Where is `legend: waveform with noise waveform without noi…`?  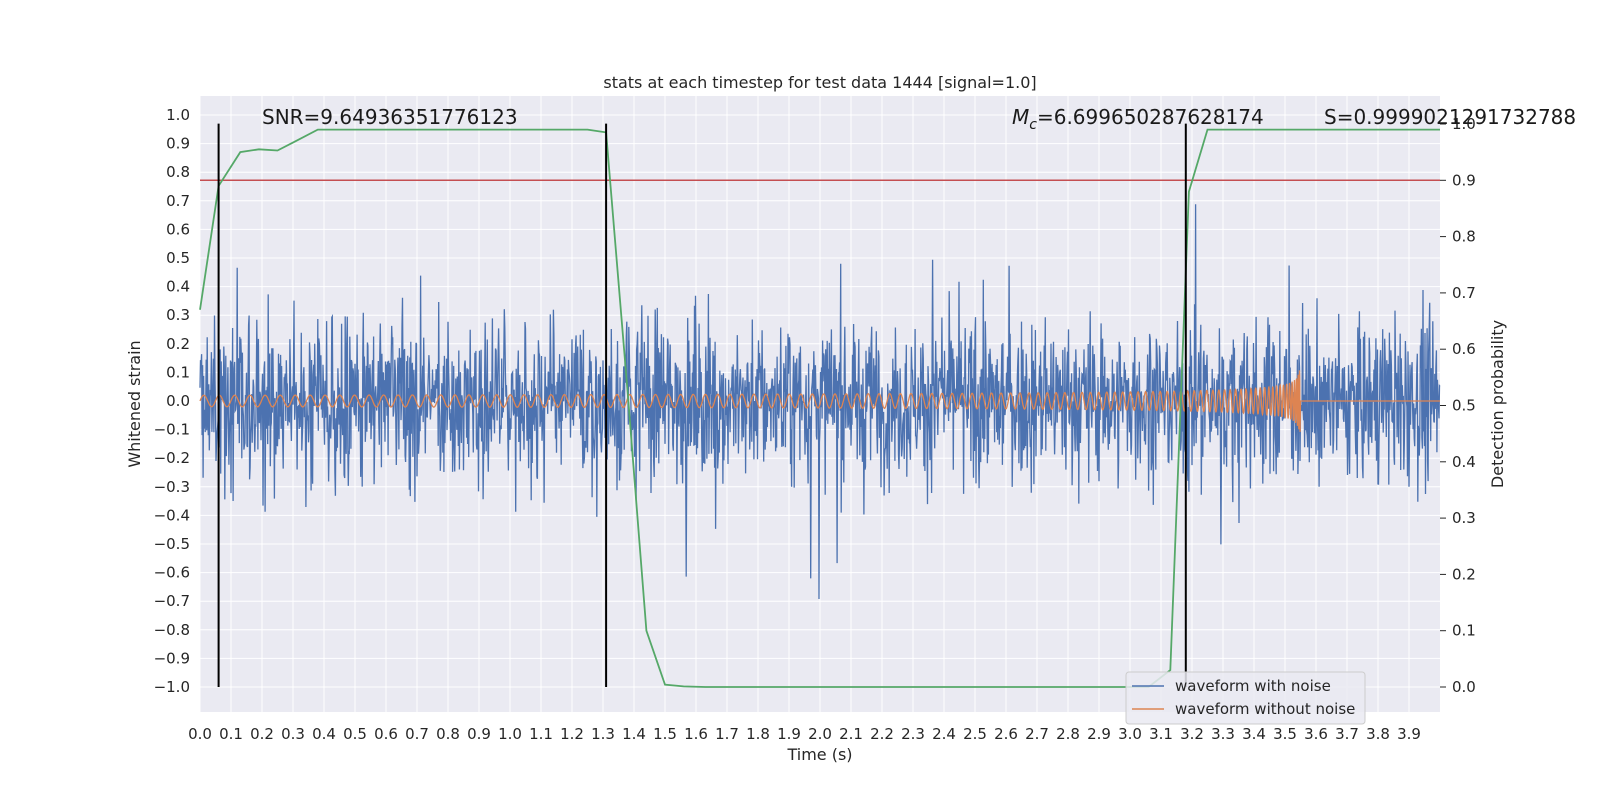
legend: waveform with noise waveform without noi… is located at coordinates (1245, 698).